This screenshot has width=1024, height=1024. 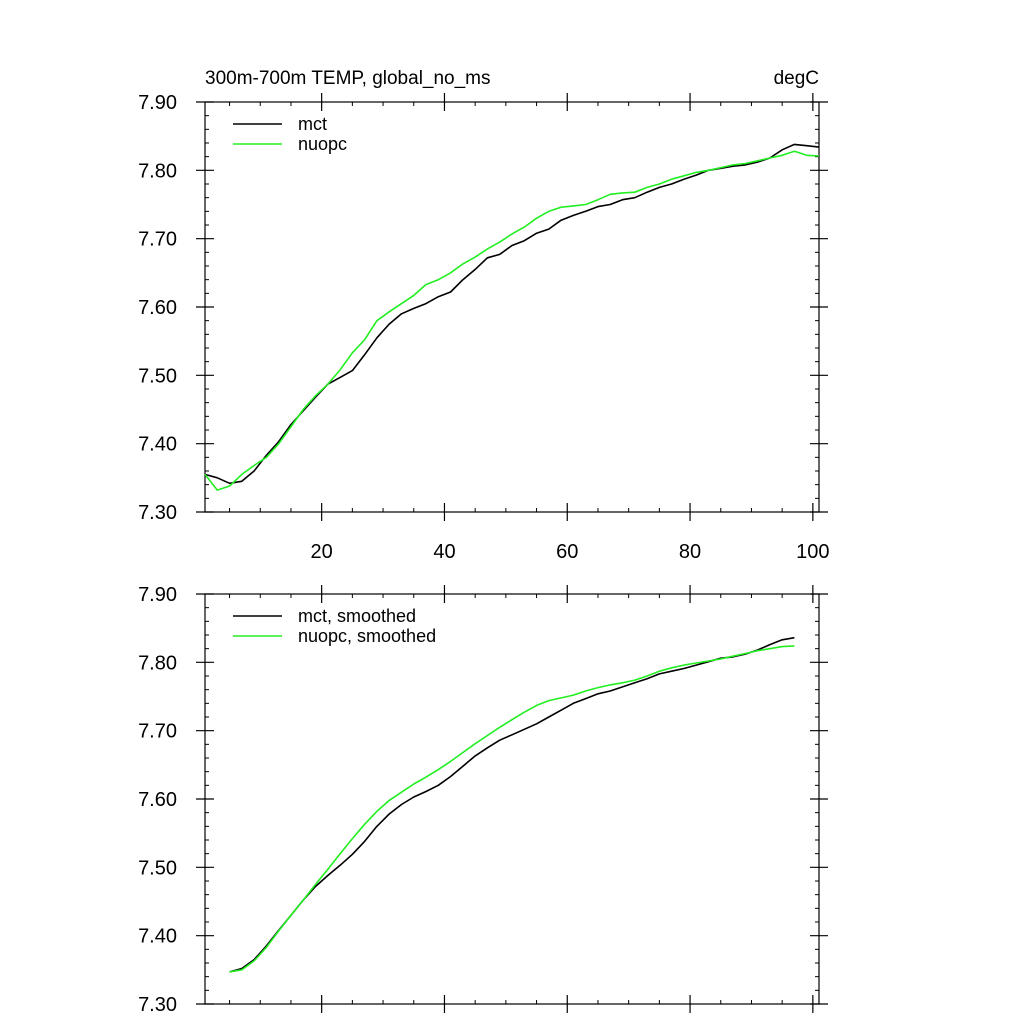 What do you see at coordinates (322, 552) in the screenshot?
I see `x-tick-label: 20` at bounding box center [322, 552].